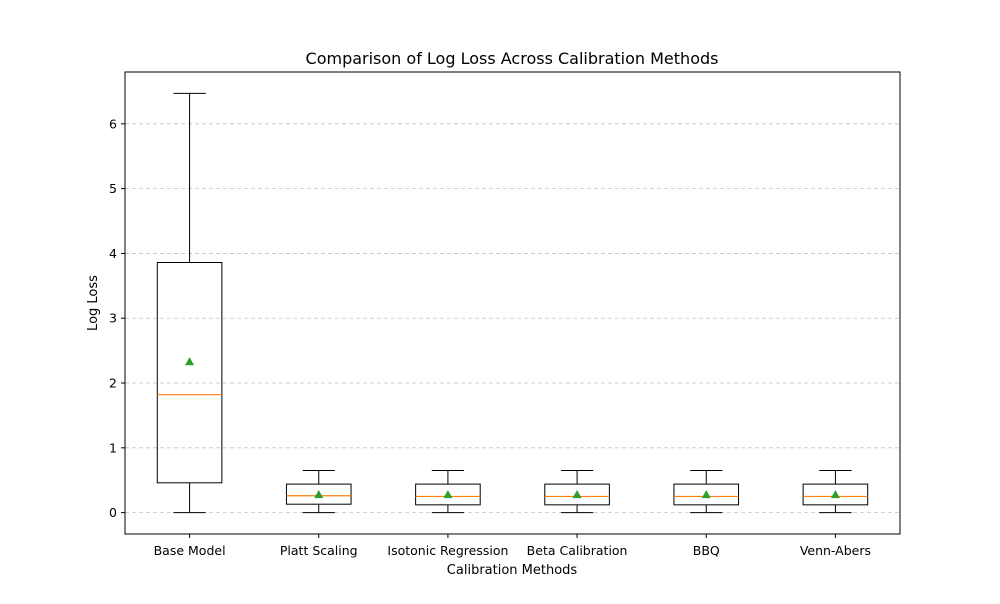 The image size is (1000, 604). Describe the element at coordinates (512, 570) in the screenshot. I see `x-axis-label: Calibration Methods` at that location.